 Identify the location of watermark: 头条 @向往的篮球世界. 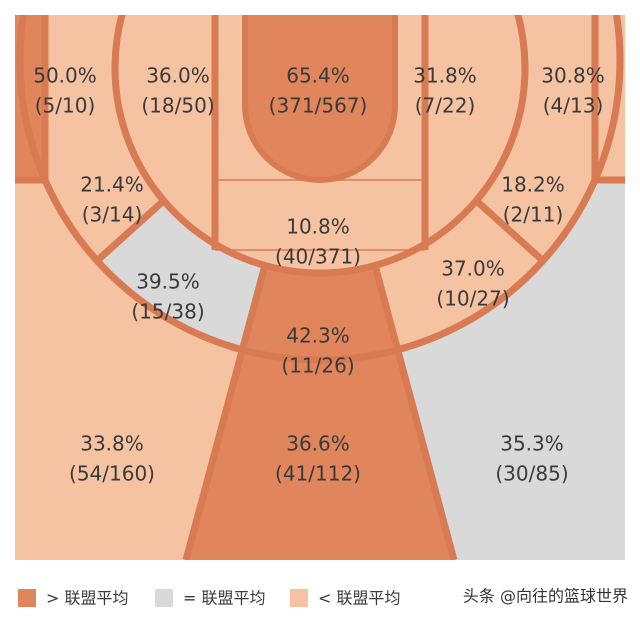
(545, 596).